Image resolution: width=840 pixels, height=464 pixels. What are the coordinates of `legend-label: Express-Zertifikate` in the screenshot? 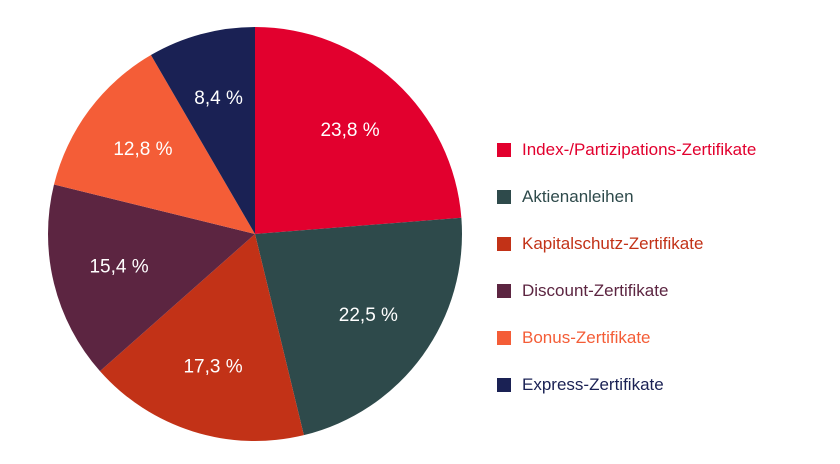 It's located at (593, 384).